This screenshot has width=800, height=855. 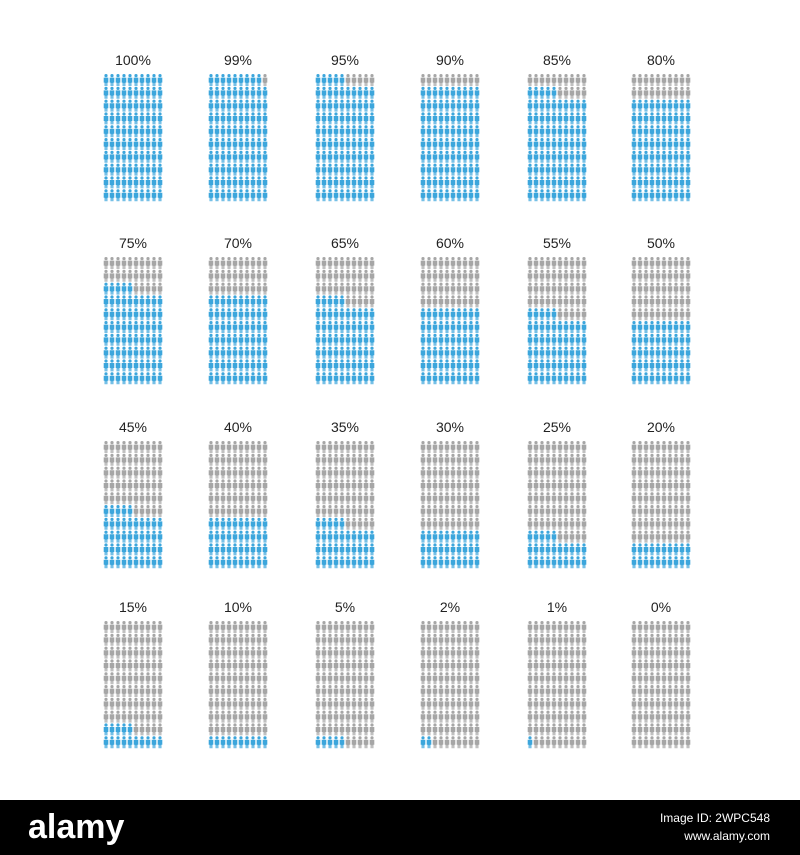 What do you see at coordinates (345, 243) in the screenshot?
I see `panel-label: 65%` at bounding box center [345, 243].